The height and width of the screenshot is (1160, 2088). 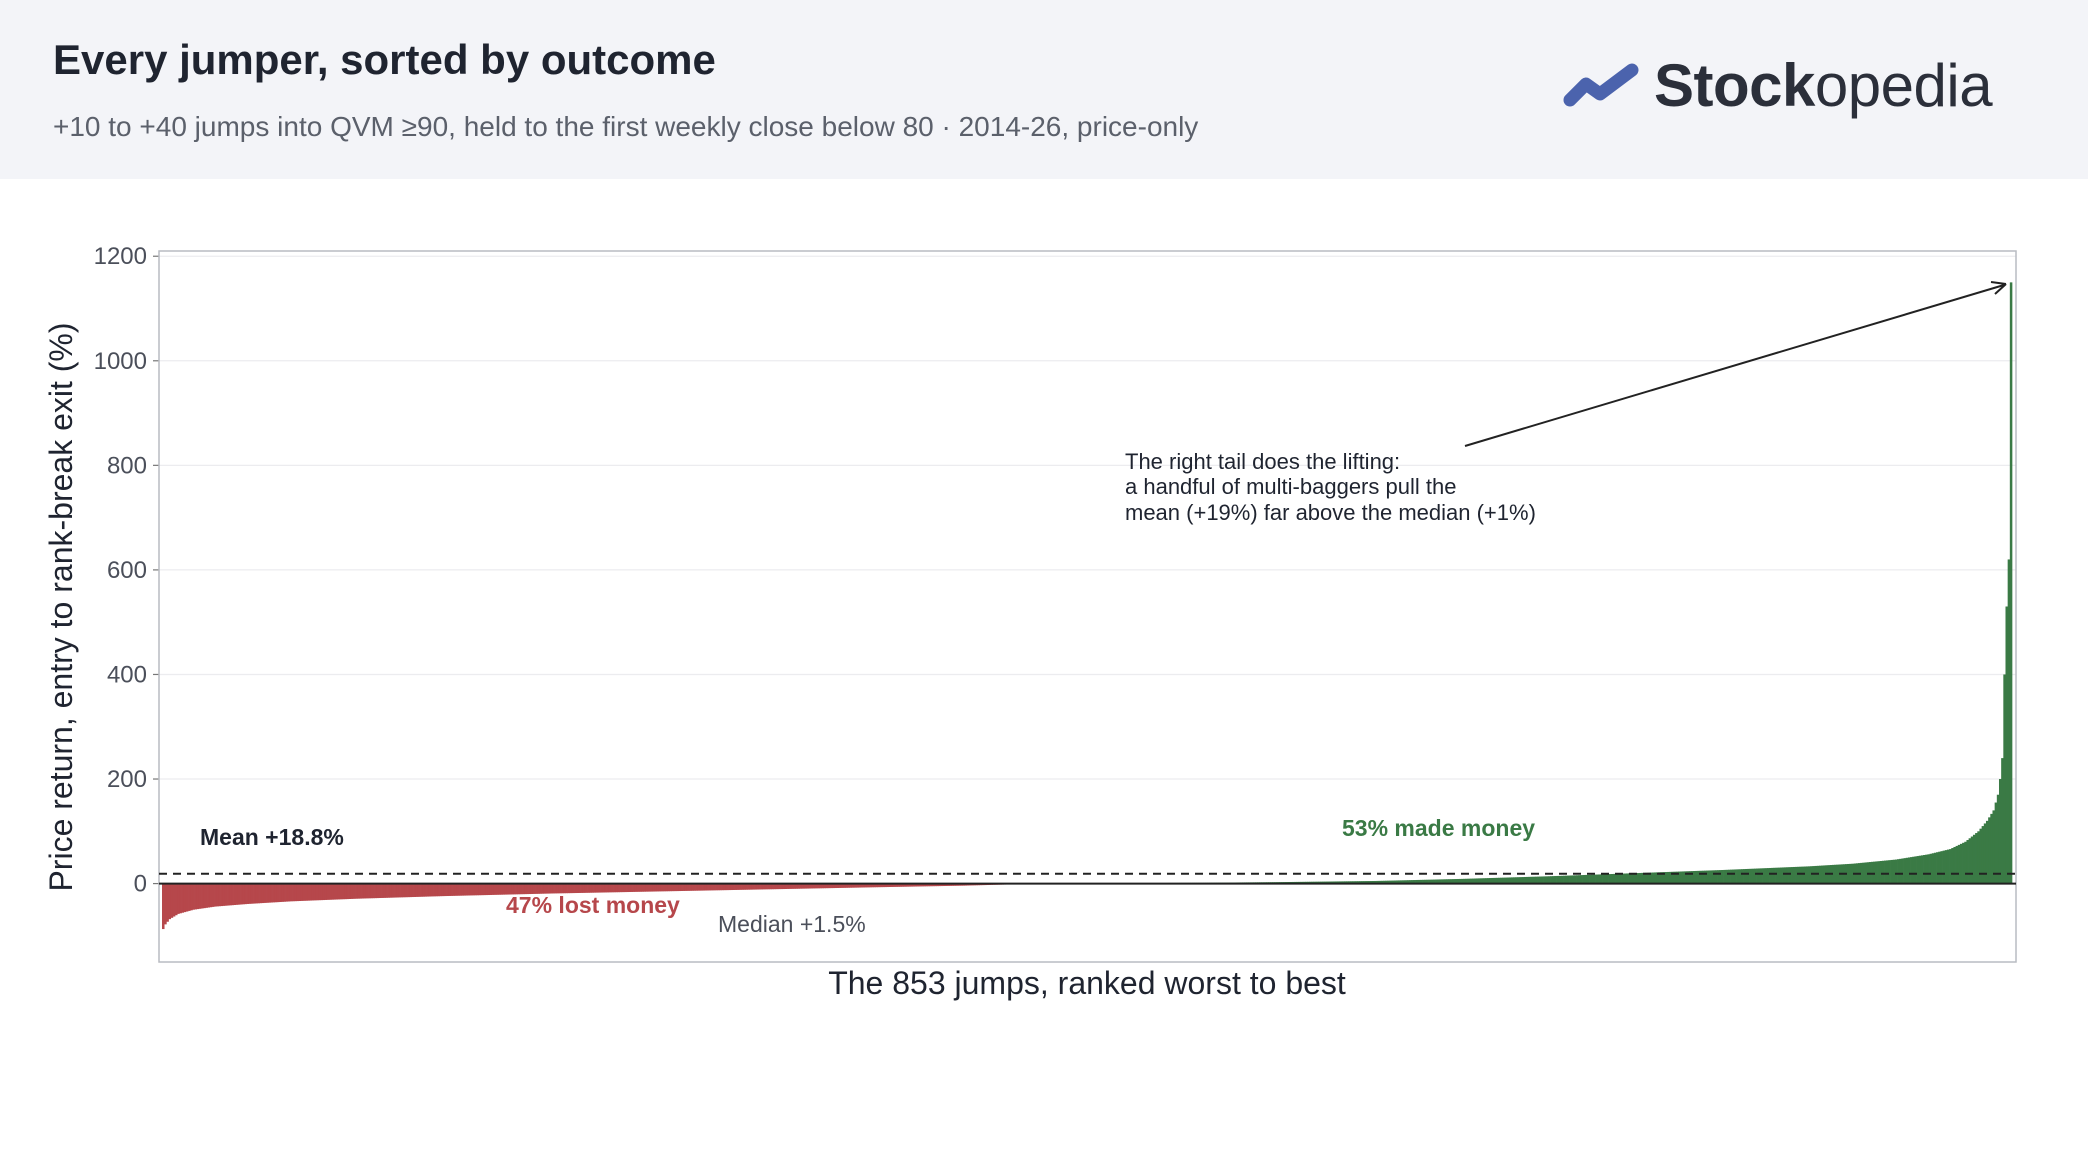 I want to click on y-axis: 0 200 400 600 800 1000 1200, so click(x=126, y=570).